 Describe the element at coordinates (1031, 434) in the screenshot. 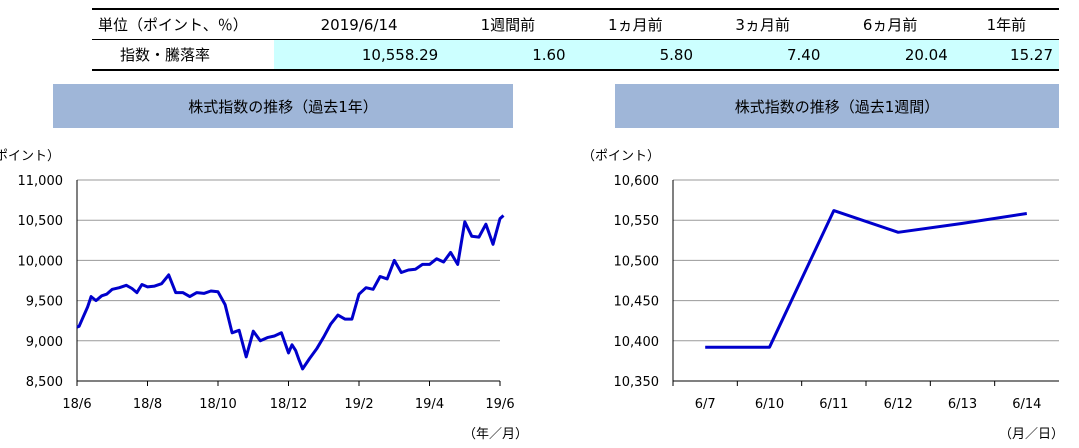

I see `x-axis-label-1: （月／日）` at that location.